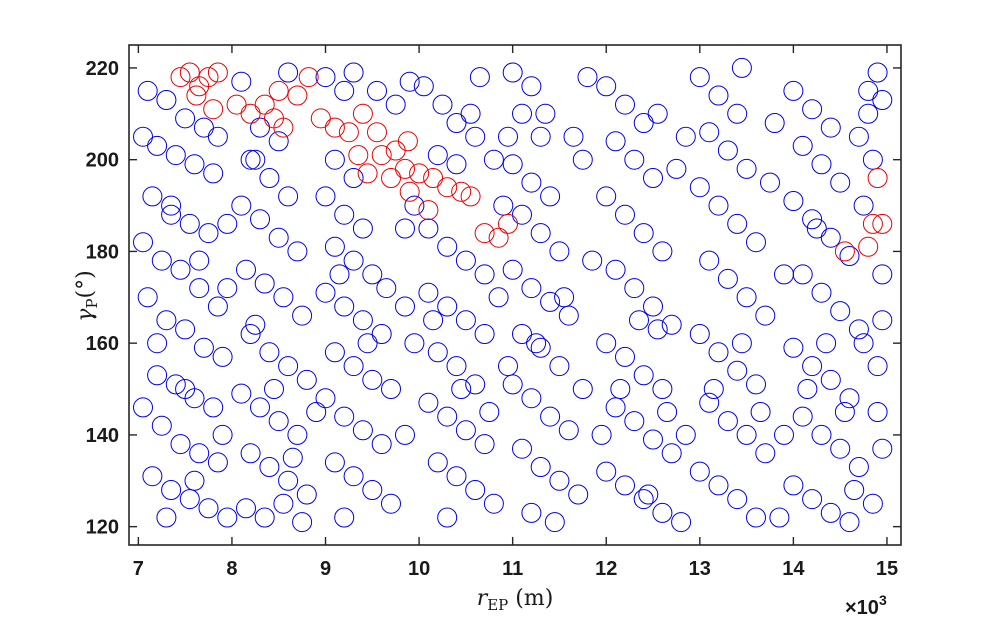 The height and width of the screenshot is (623, 997). I want to click on x-tick-label: 11, so click(512, 569).